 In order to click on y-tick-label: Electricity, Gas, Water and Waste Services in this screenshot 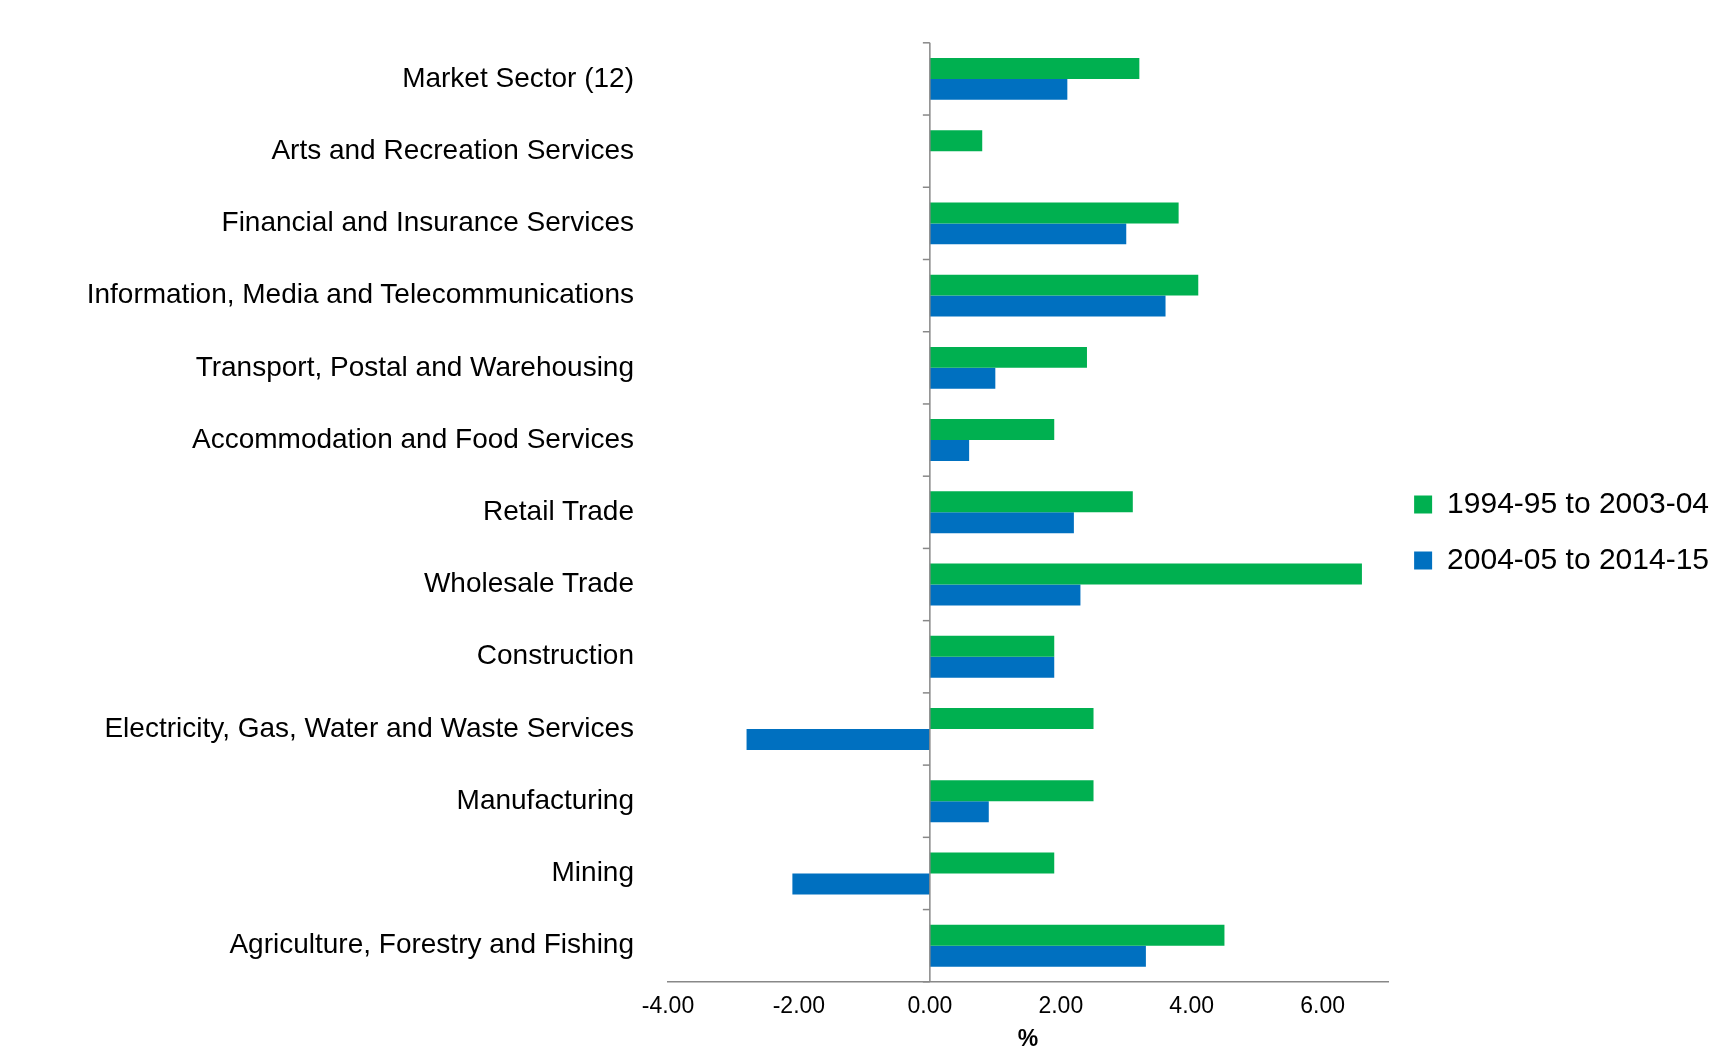, I will do `click(369, 727)`.